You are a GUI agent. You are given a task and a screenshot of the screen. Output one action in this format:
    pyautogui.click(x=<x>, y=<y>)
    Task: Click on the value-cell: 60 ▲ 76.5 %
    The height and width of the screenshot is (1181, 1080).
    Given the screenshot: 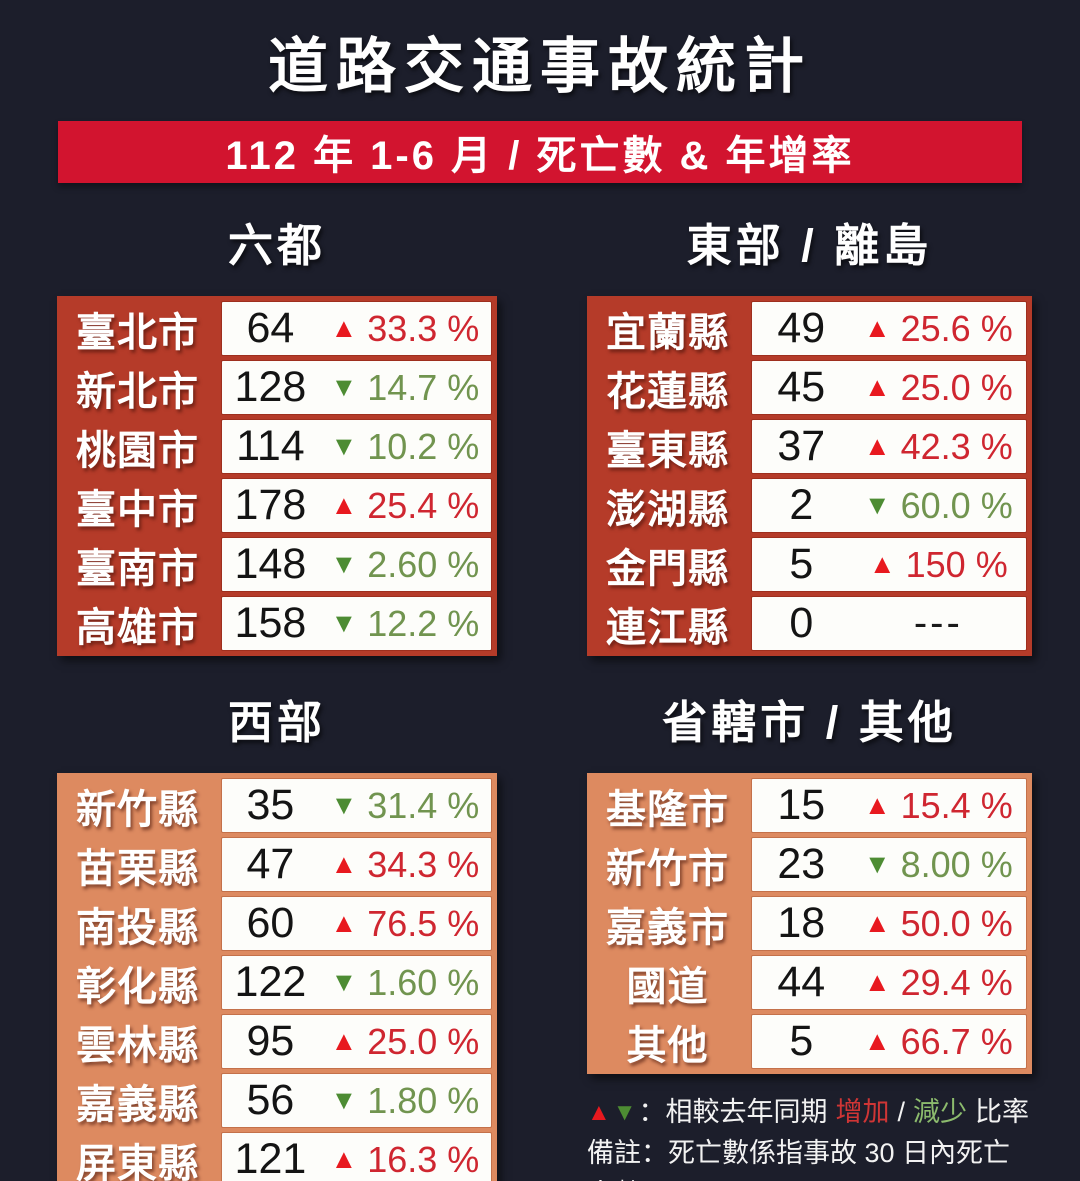 What is the action you would take?
    pyautogui.click(x=356, y=923)
    